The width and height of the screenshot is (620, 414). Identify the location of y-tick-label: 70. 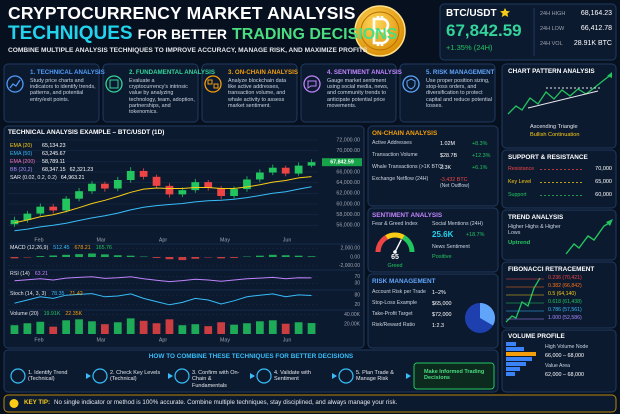
(357, 277).